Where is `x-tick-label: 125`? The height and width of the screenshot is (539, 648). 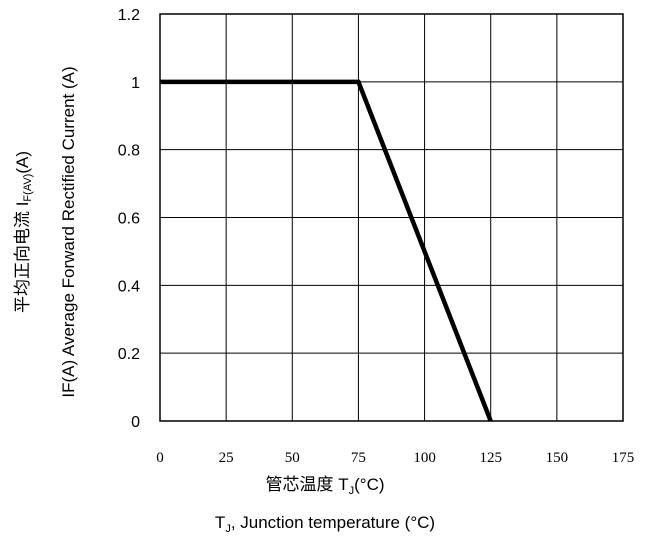 x-tick-label: 125 is located at coordinates (490, 458).